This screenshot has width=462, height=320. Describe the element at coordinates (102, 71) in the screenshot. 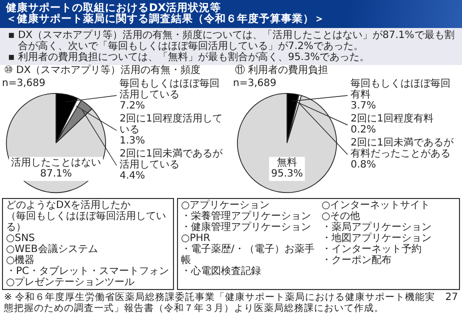

I see `chart-title: ⑩ DX（スマホアプリ等）活用の有無・頻度` at that location.